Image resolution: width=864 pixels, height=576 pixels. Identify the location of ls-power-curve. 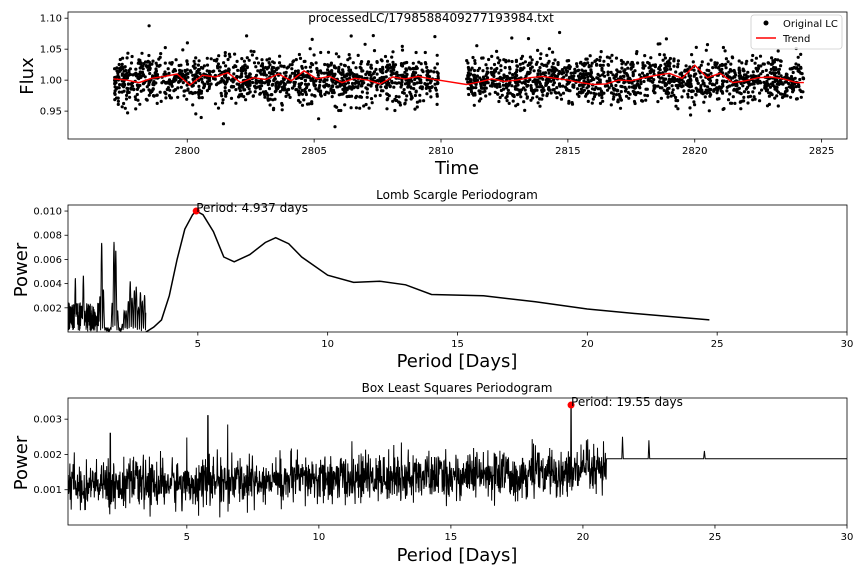
(427, 271).